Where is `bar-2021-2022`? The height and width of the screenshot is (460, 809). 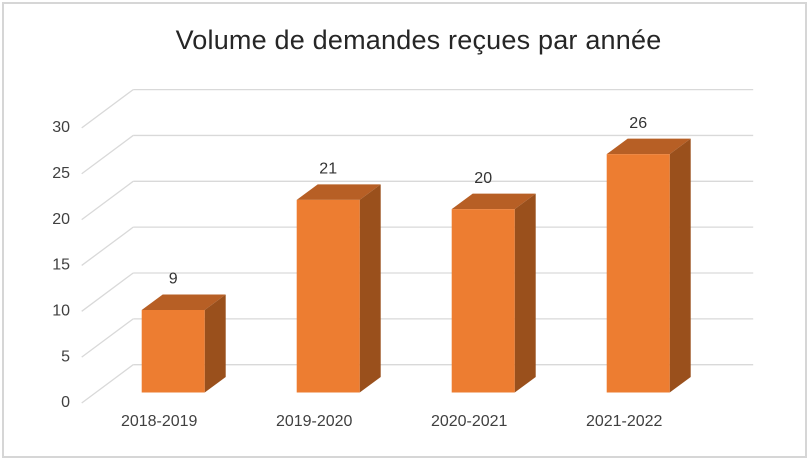
bar-2021-2022 is located at coordinates (648, 265).